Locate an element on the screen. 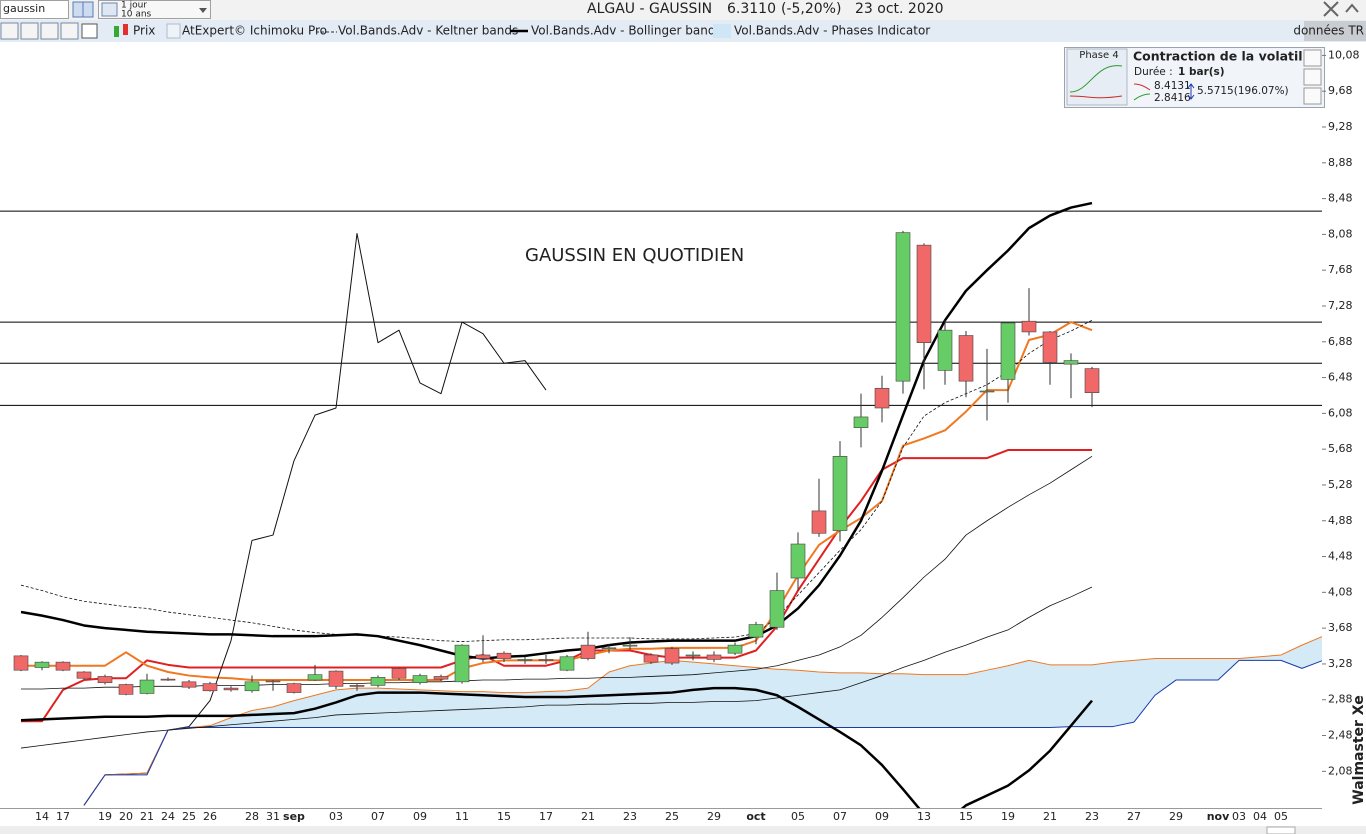 The width and height of the screenshot is (1366, 834). y-tick-label: 9,28 is located at coordinates (1340, 126).